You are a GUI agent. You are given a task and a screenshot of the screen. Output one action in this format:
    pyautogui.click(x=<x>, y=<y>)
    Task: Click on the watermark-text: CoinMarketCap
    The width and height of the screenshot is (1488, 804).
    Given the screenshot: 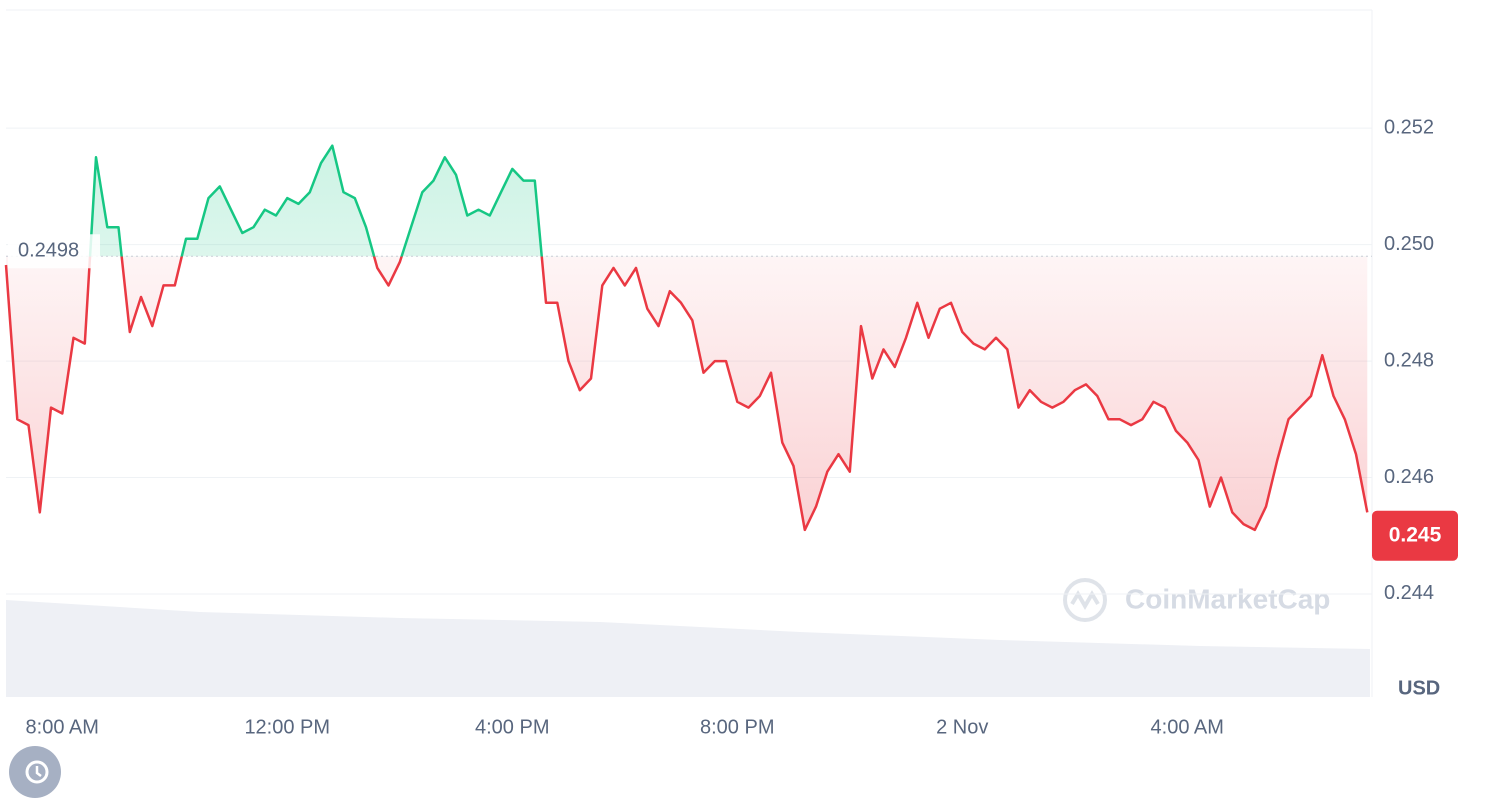 What is the action you would take?
    pyautogui.click(x=1227, y=598)
    